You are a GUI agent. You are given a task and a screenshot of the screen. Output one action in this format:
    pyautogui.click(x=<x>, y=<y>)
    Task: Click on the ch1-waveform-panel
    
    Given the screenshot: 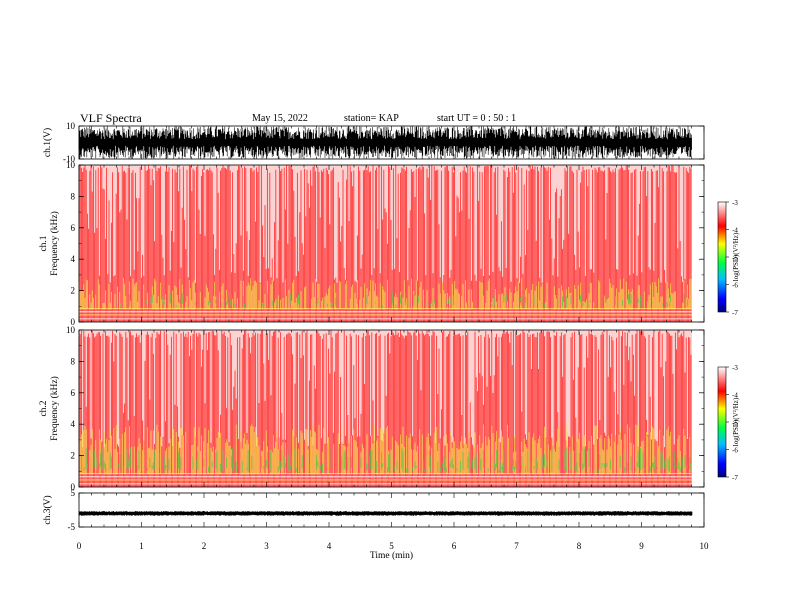 What is the action you would take?
    pyautogui.click(x=385, y=142)
    